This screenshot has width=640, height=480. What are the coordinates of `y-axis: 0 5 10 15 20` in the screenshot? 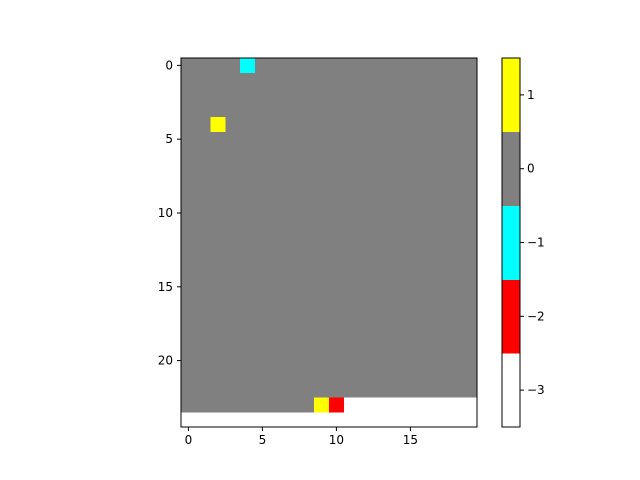 It's located at (169, 213).